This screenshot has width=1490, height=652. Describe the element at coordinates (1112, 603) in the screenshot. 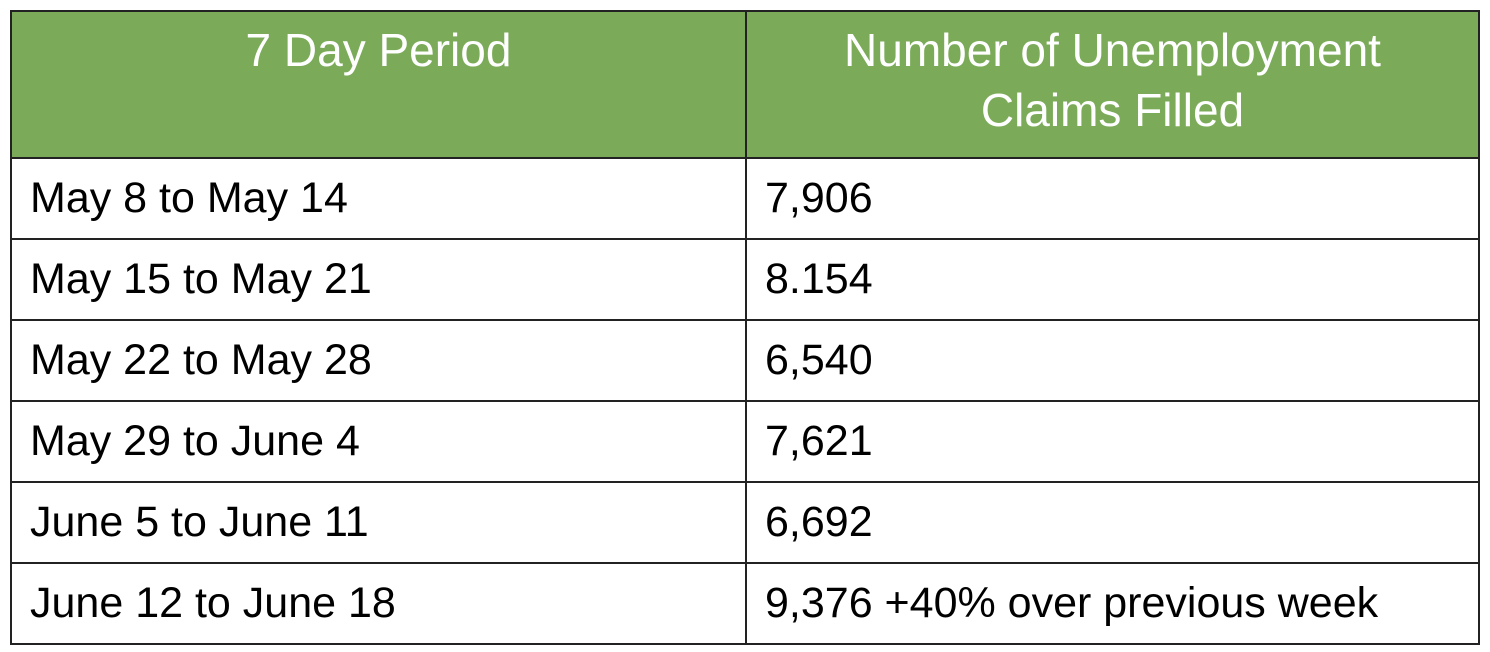

I see `claims-cell: 9,376 +40% over previous week` at that location.